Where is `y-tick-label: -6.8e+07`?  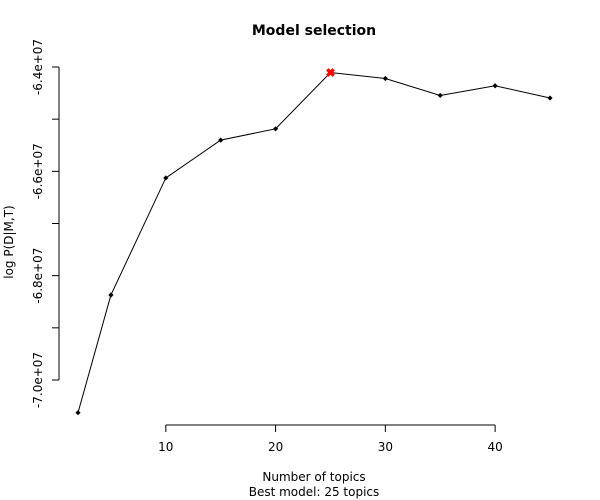 y-tick-label: -6.8e+07 is located at coordinates (38, 276).